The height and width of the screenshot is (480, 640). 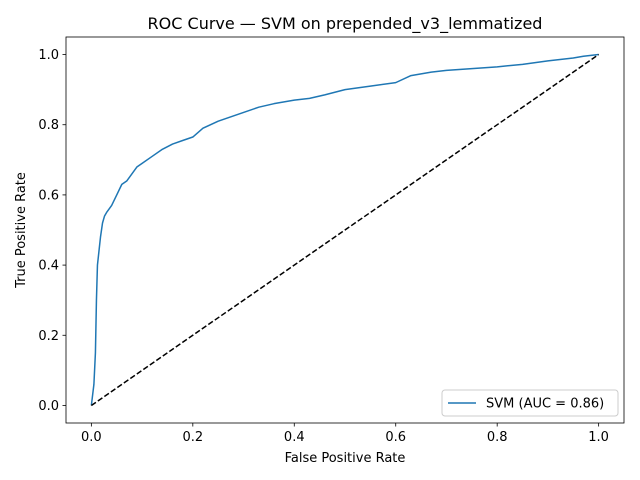 What do you see at coordinates (48, 125) in the screenshot?
I see `y-tick-label: 0.8` at bounding box center [48, 125].